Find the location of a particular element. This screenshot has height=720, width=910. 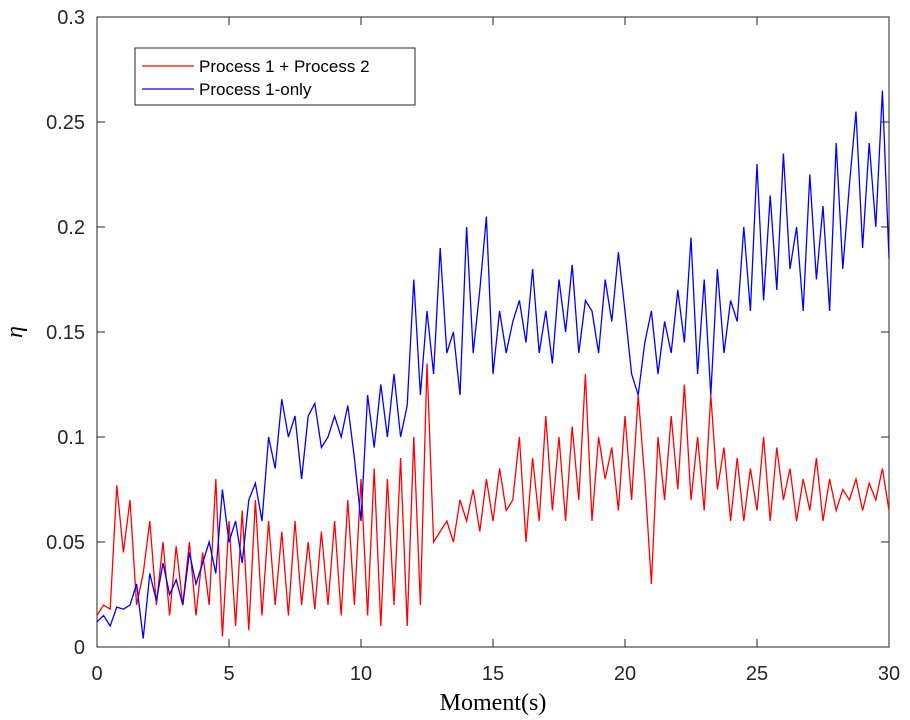

x-axis-title: Moment(s) is located at coordinates (493, 703).